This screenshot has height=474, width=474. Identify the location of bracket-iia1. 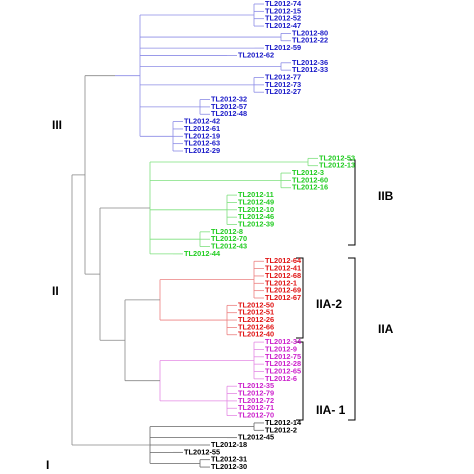
(300, 381).